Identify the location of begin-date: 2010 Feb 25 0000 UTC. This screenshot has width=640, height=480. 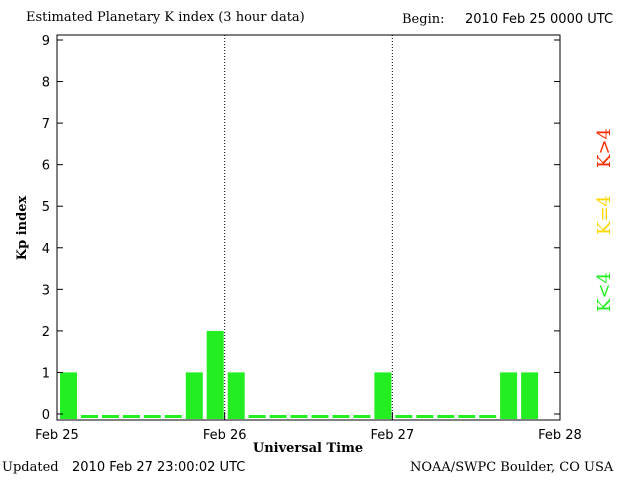
(539, 19).